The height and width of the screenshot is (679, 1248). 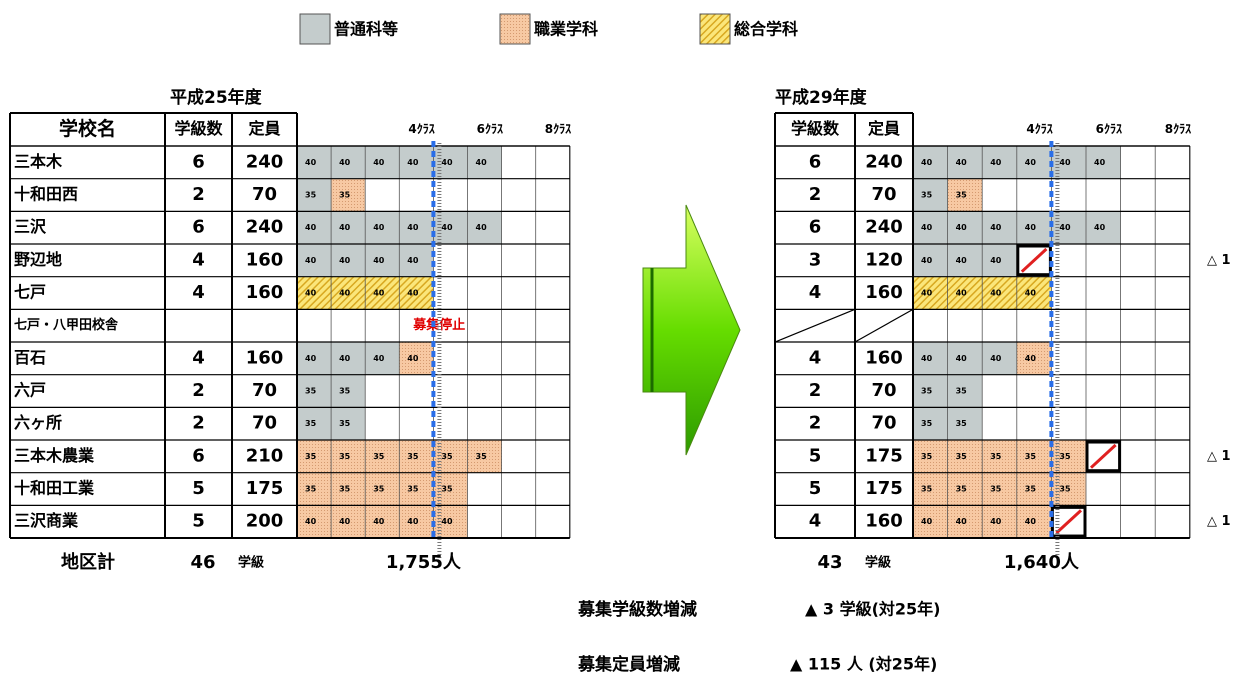 I want to click on total-capacity: 1,755人, so click(x=424, y=562).